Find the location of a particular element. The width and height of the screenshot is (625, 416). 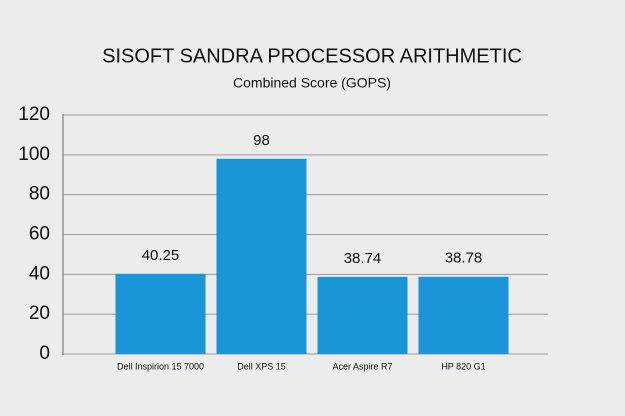

y-tick-label: 0 is located at coordinates (44, 353).